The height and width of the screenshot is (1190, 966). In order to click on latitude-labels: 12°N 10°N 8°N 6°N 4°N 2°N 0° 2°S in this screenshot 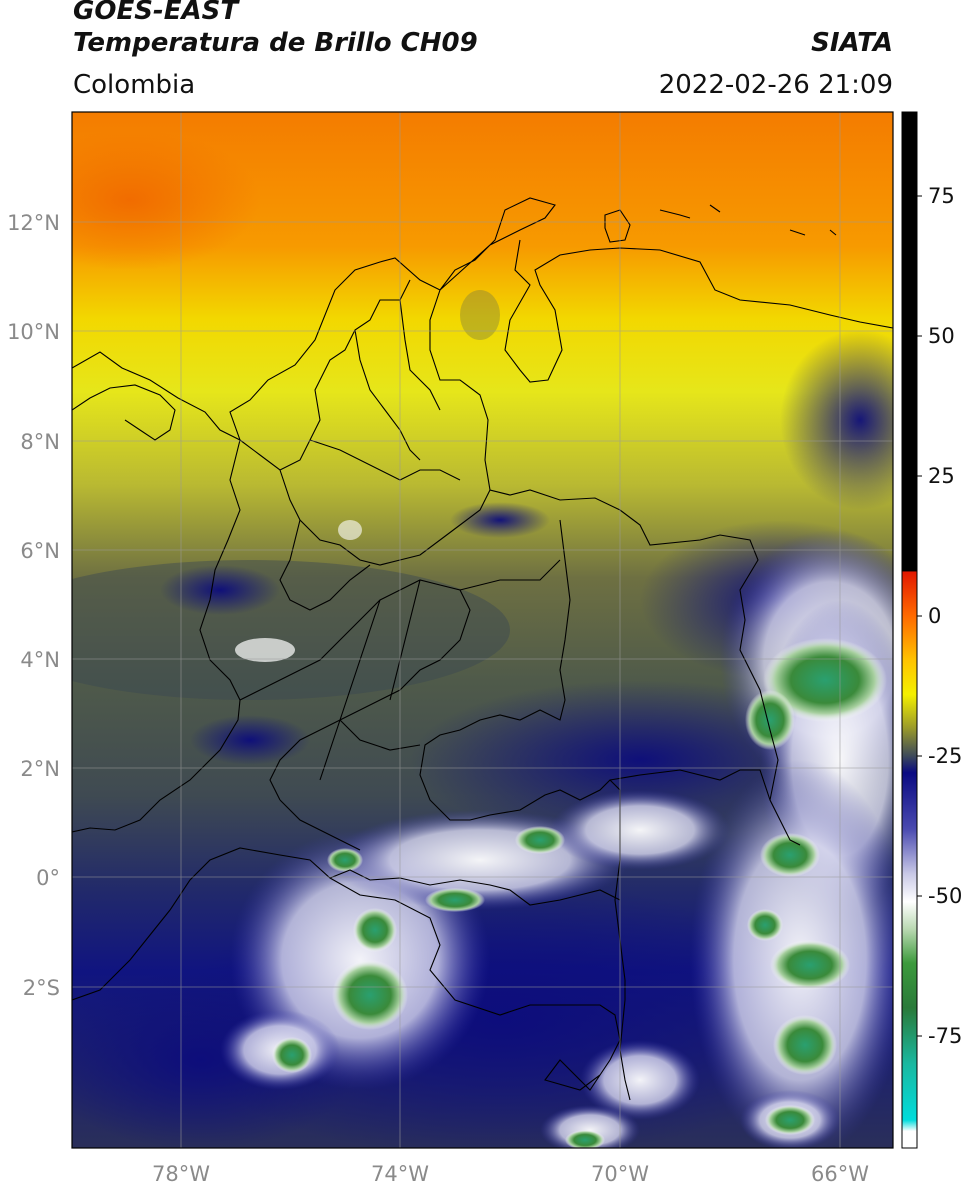, I will do `click(33, 605)`.